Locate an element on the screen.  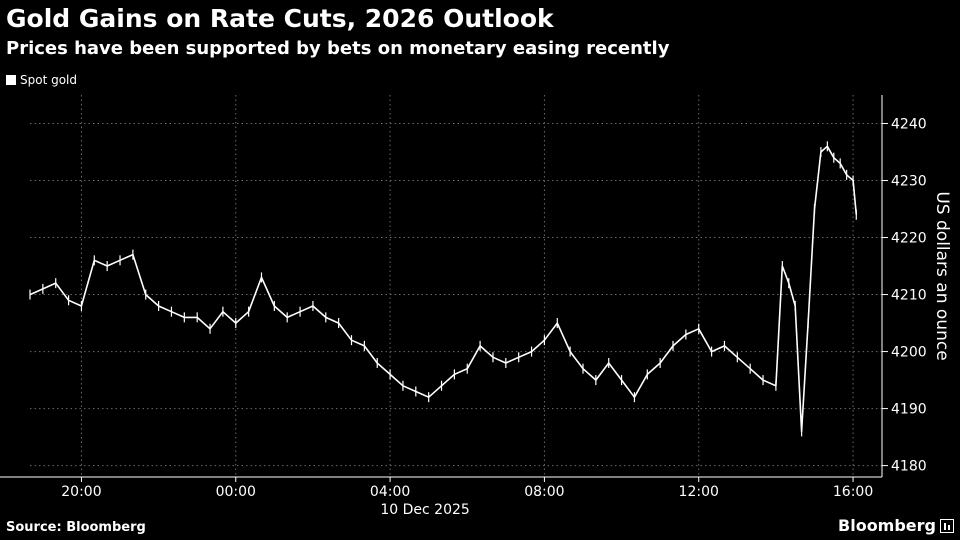
legend-swatch-spot-gold is located at coordinates (11, 80).